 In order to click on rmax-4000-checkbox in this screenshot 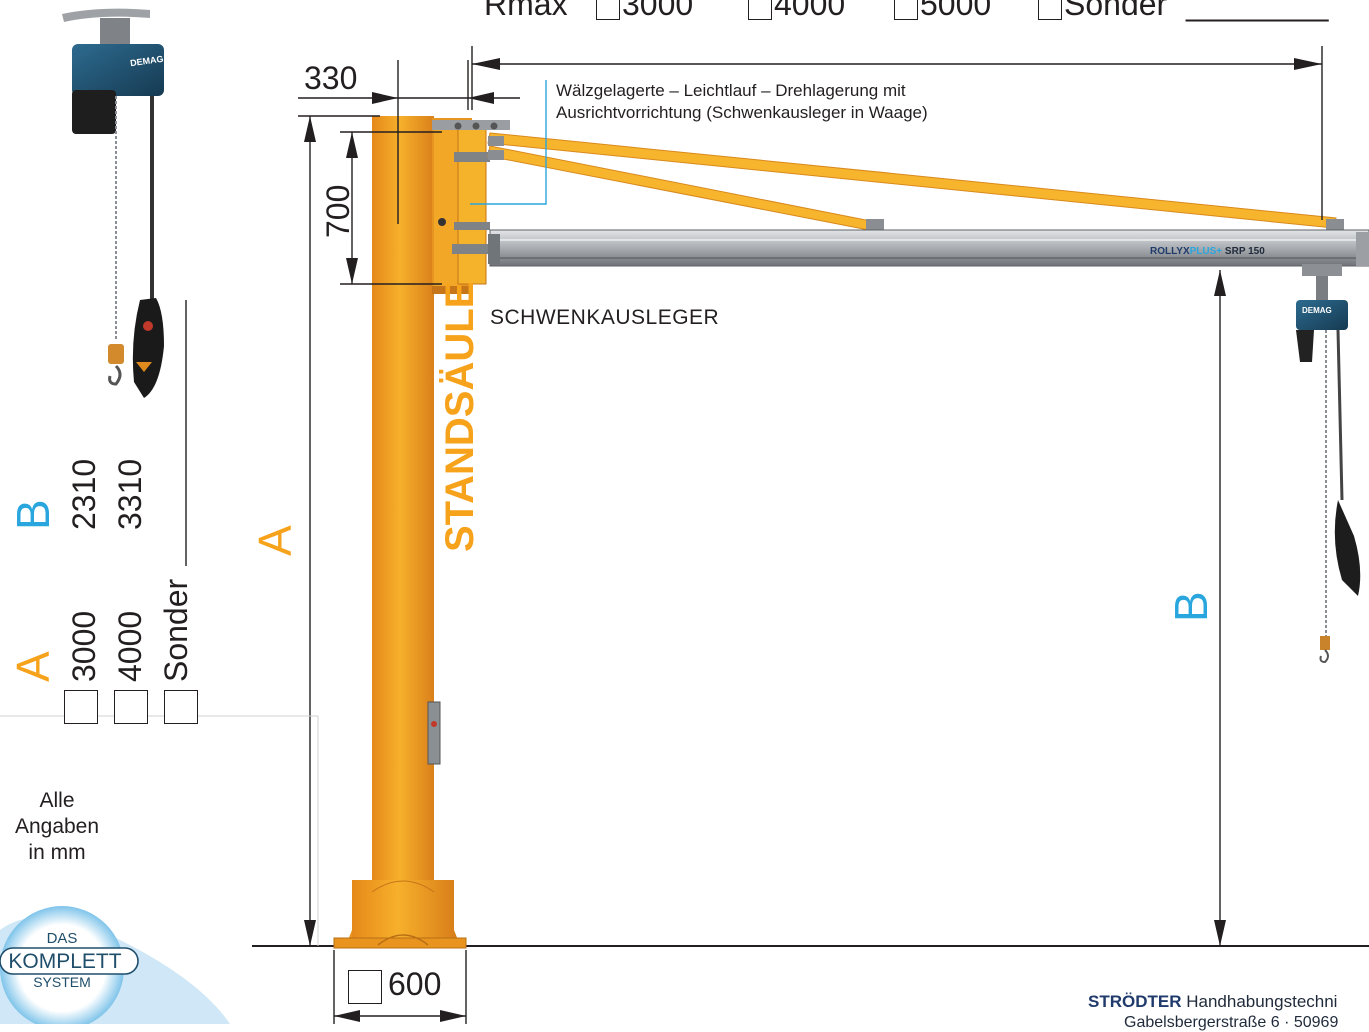, I will do `click(760, 10)`.